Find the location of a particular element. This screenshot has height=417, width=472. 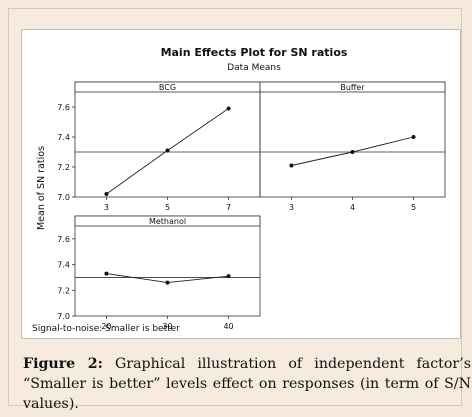

x-tick-label: 30 is located at coordinates (167, 326).